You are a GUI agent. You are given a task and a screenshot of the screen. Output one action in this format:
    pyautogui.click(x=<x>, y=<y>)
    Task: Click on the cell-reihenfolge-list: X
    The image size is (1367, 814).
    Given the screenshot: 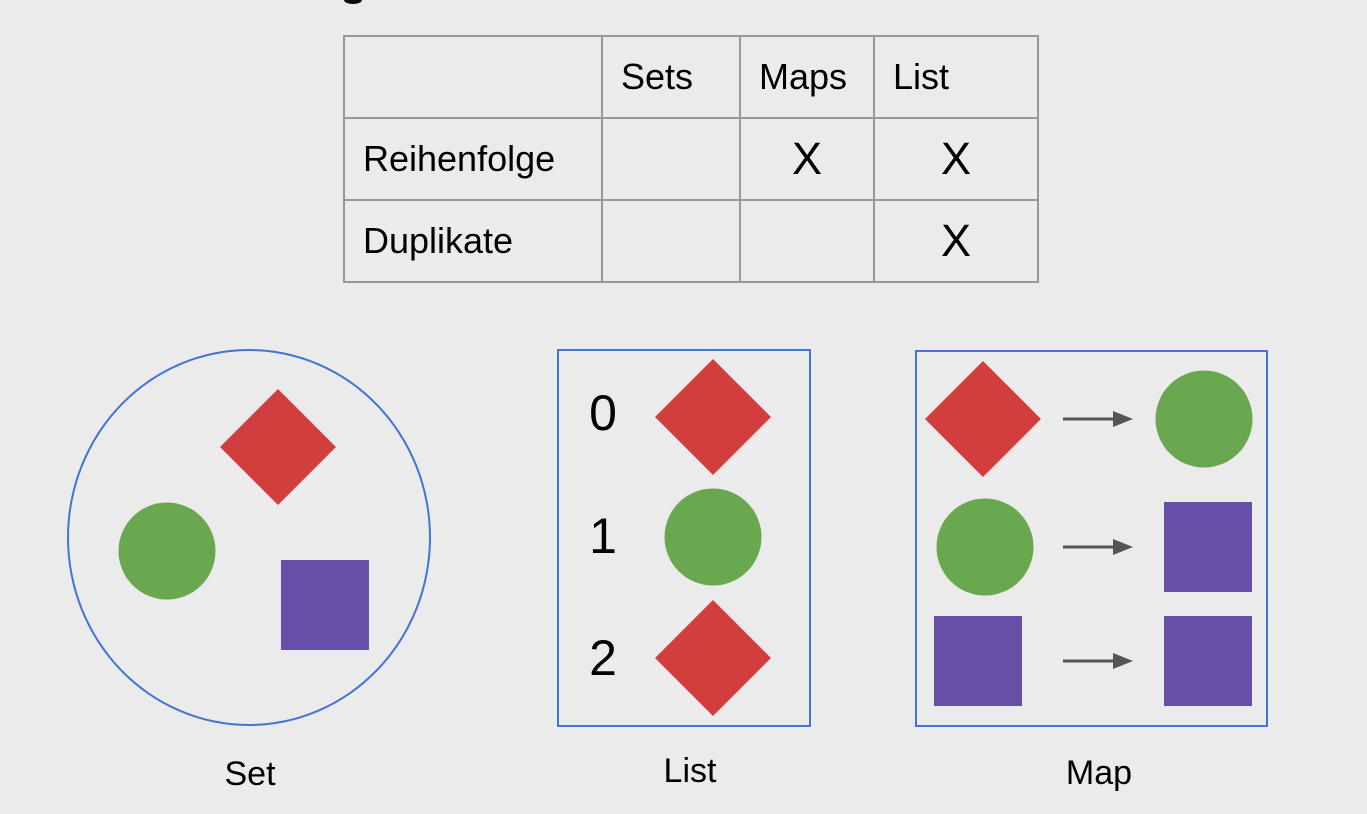 What is the action you would take?
    pyautogui.click(x=956, y=159)
    